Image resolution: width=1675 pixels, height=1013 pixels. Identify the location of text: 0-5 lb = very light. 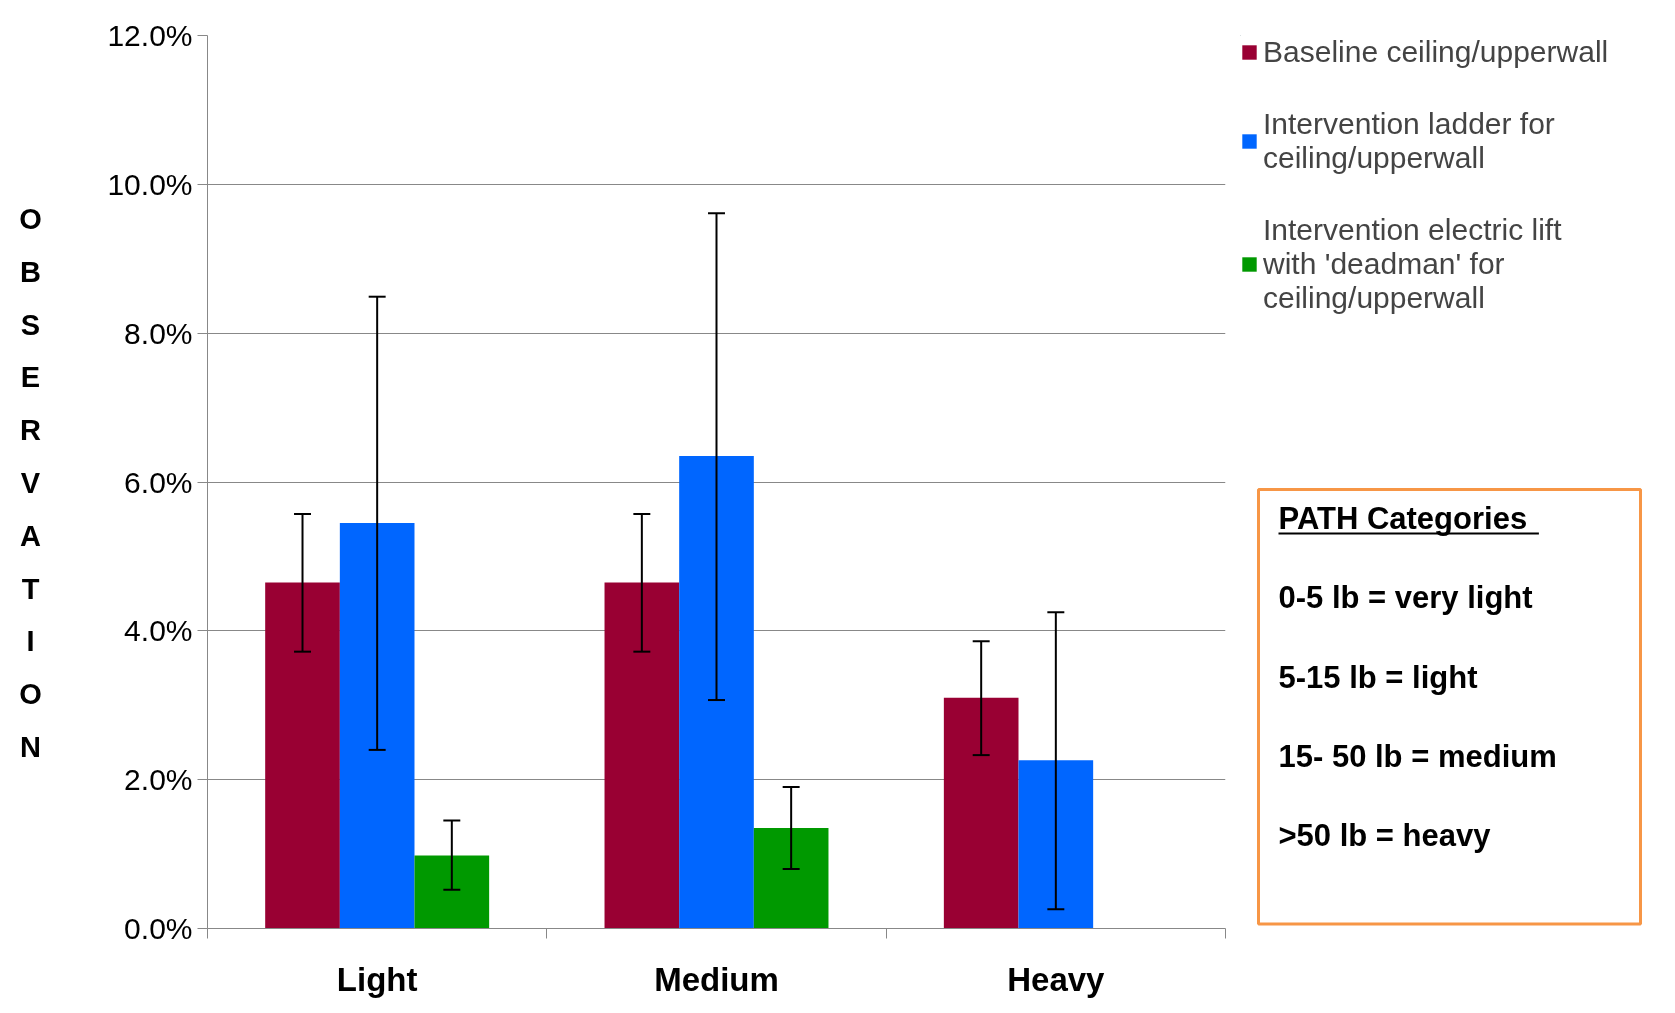
(1405, 598).